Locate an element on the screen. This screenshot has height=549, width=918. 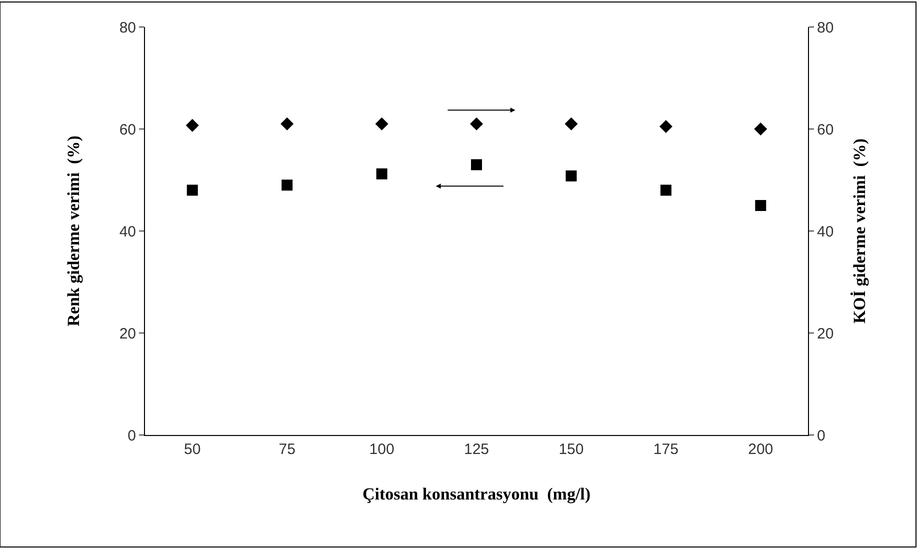
x-tick-label: 100 is located at coordinates (381, 449).